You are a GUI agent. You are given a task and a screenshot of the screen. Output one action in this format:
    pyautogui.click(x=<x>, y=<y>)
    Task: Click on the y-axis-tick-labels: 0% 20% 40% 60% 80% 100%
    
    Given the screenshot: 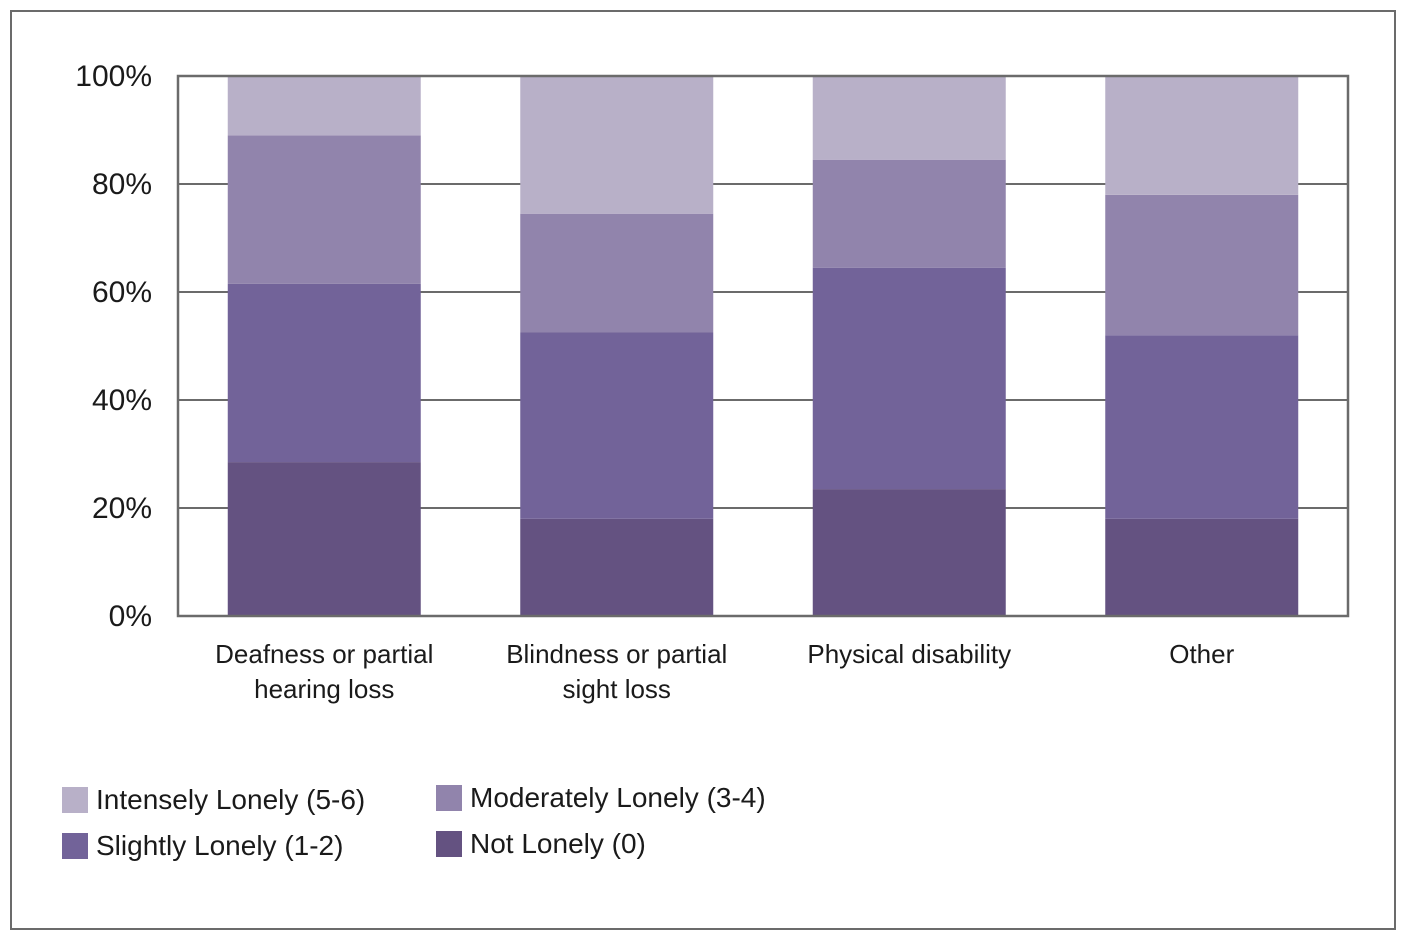 What is the action you would take?
    pyautogui.click(x=113, y=346)
    